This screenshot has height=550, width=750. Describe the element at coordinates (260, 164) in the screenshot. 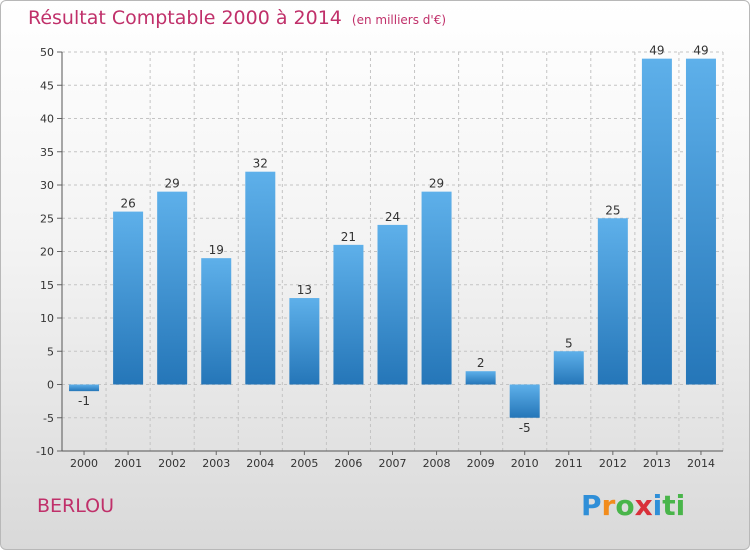

I see `data-label-2004: 32` at that location.